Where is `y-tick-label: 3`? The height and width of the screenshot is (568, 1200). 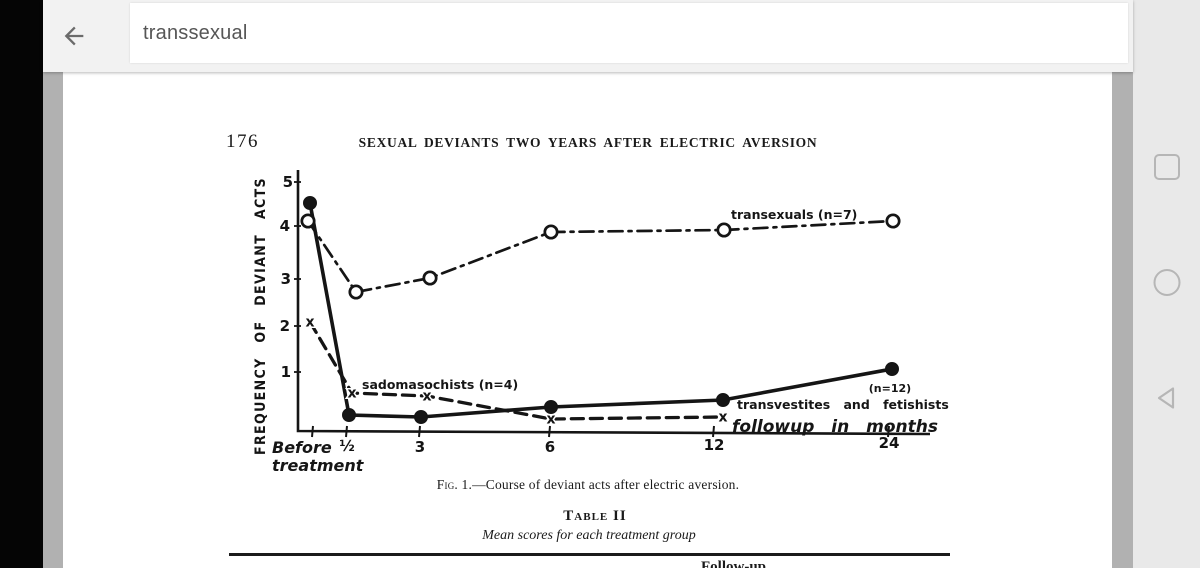 y-tick-label: 3 is located at coordinates (286, 279).